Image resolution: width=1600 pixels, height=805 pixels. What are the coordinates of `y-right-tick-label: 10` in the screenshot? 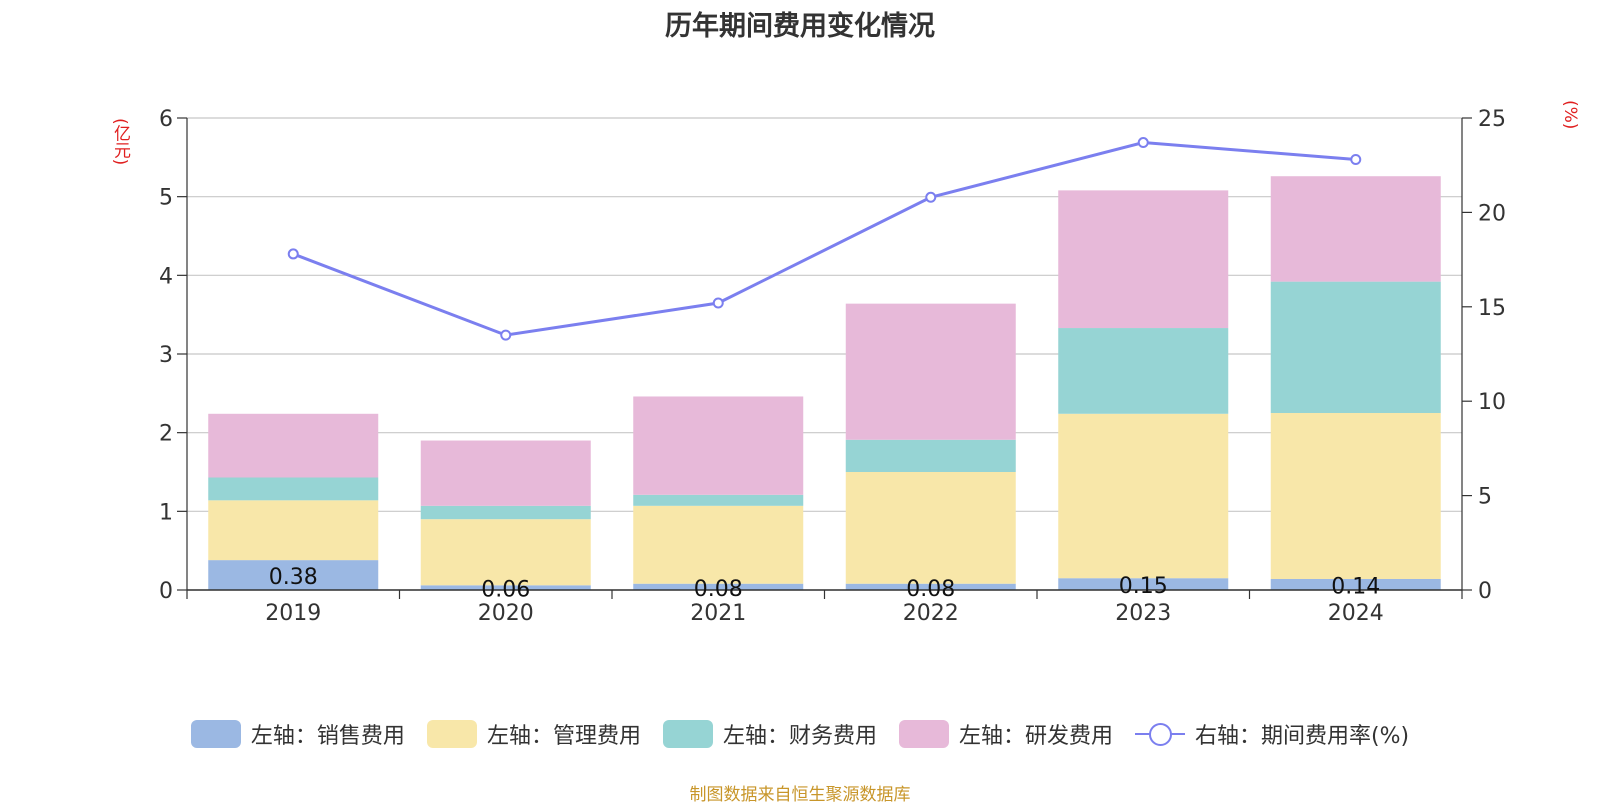 It's located at (1492, 402).